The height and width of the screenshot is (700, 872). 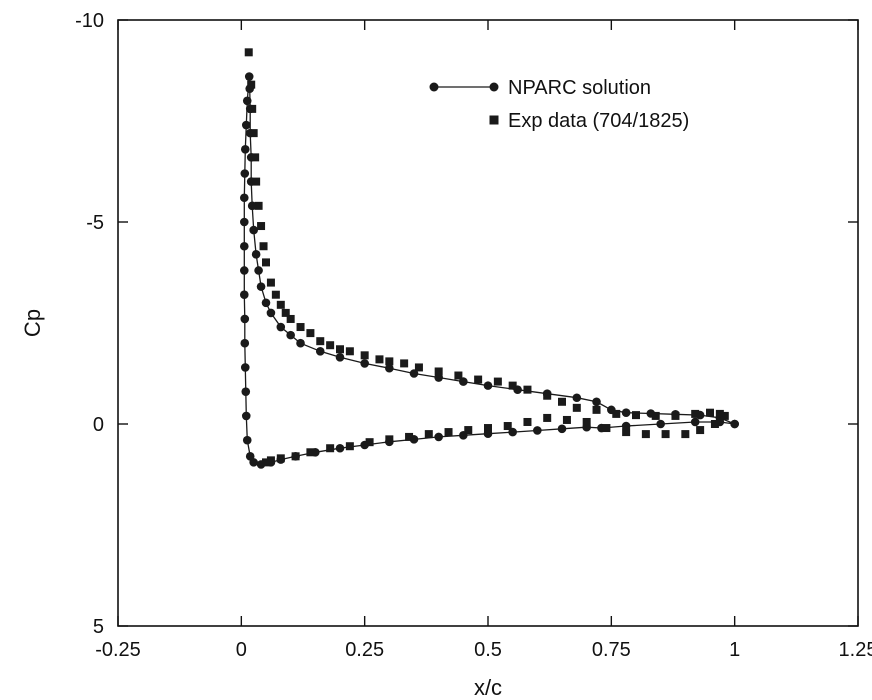 What do you see at coordinates (611, 650) in the screenshot?
I see `x-tick-label-4: 0.75` at bounding box center [611, 650].